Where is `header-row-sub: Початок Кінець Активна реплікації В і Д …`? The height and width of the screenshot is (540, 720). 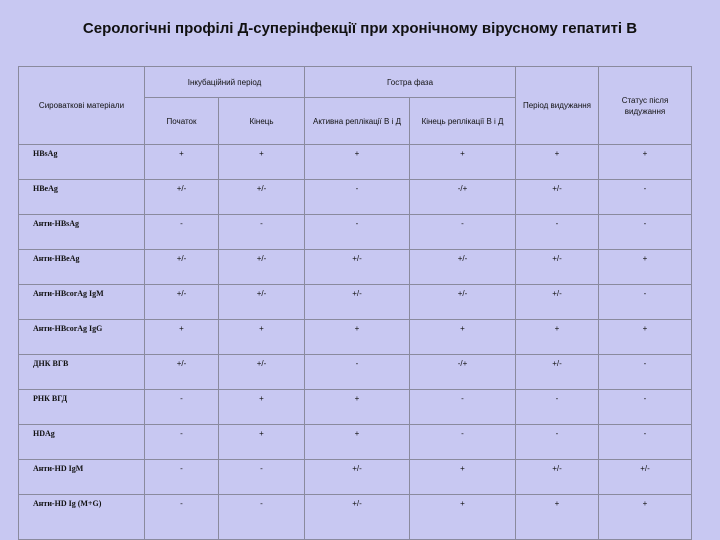 header-row-sub: Початок Кінець Активна реплікації В і Д … is located at coordinates (355, 121).